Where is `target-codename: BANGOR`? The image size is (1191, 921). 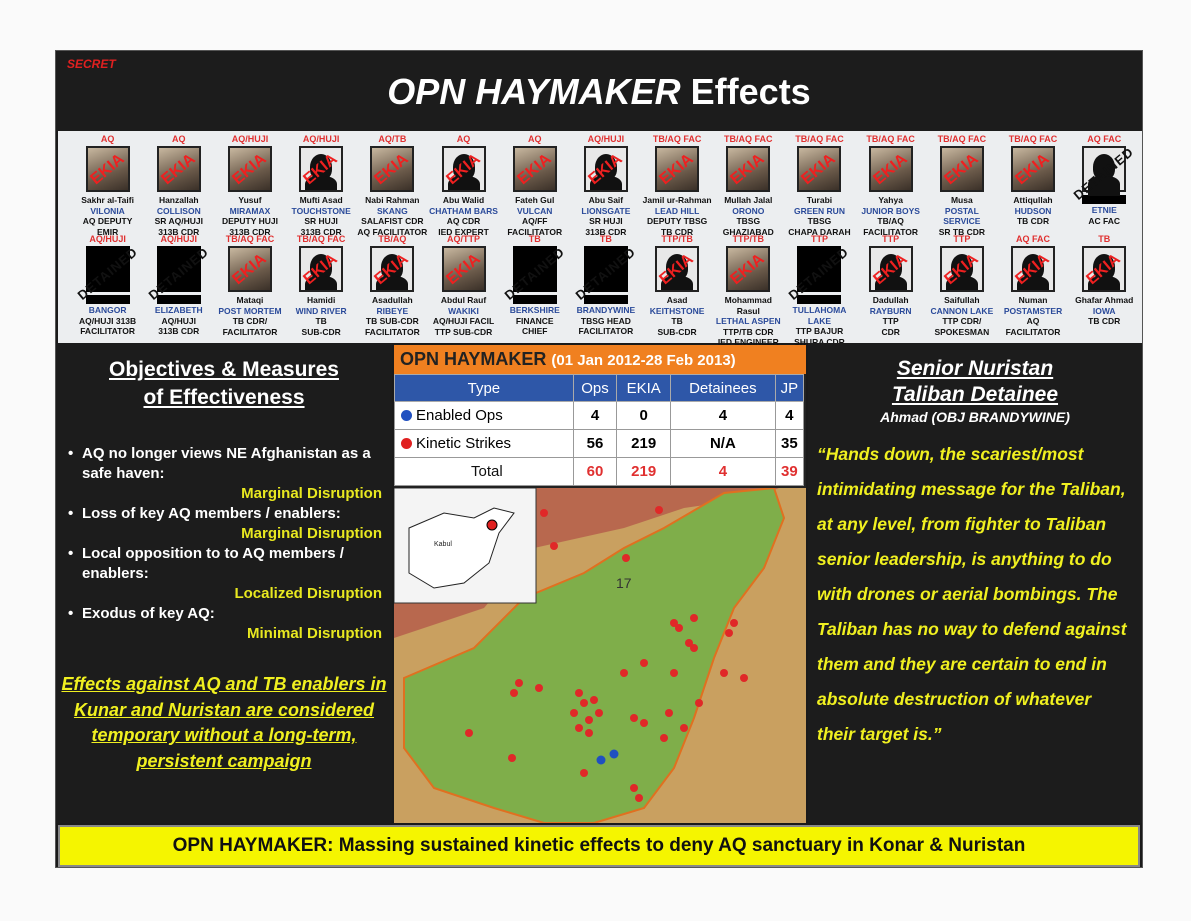 target-codename: BANGOR is located at coordinates (107, 310).